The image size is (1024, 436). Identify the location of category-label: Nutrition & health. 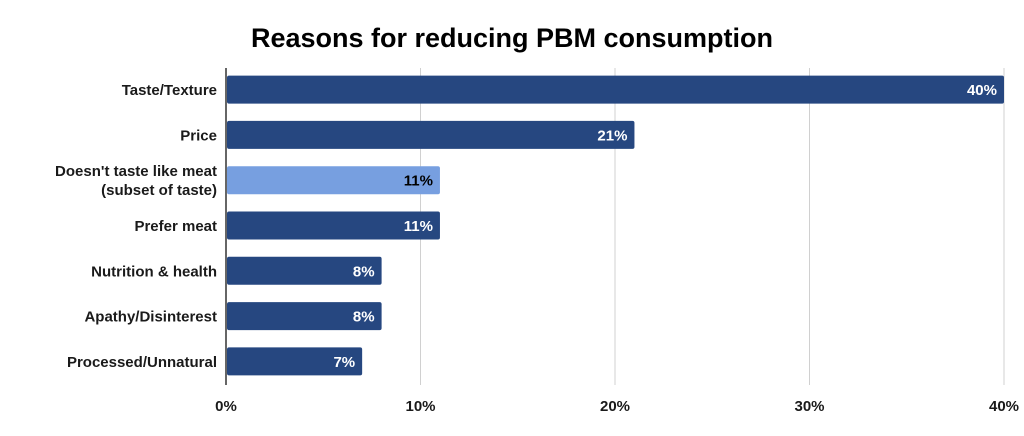
(154, 271).